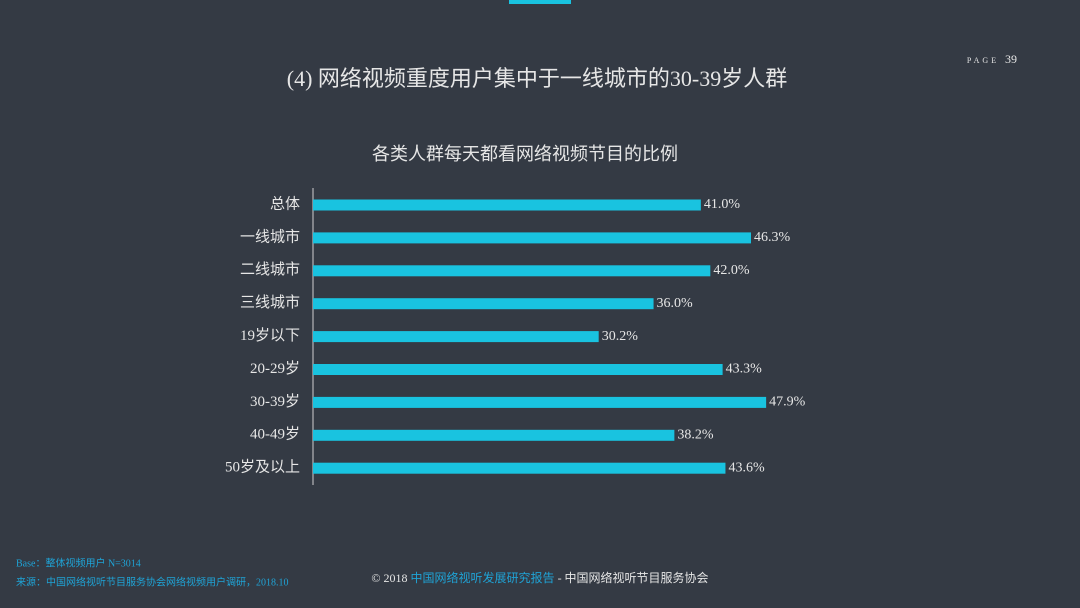  I want to click on value-label: 43.3%, so click(744, 369).